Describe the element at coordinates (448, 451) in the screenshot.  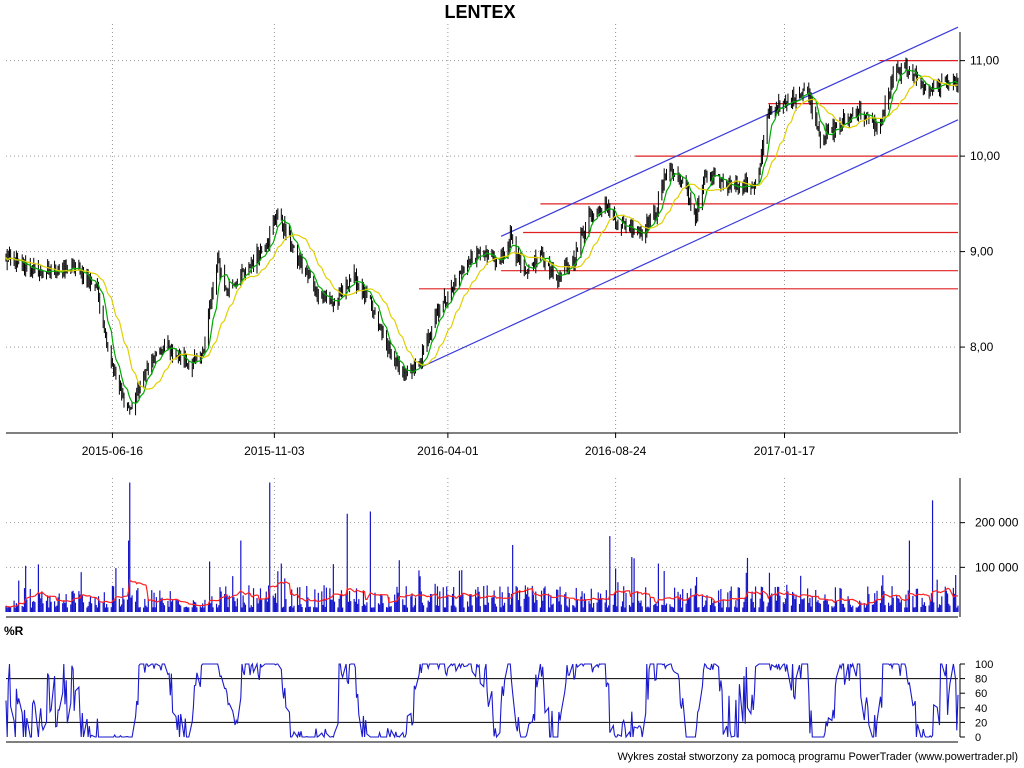
I see `x-tick-label: 2016-04-01` at that location.